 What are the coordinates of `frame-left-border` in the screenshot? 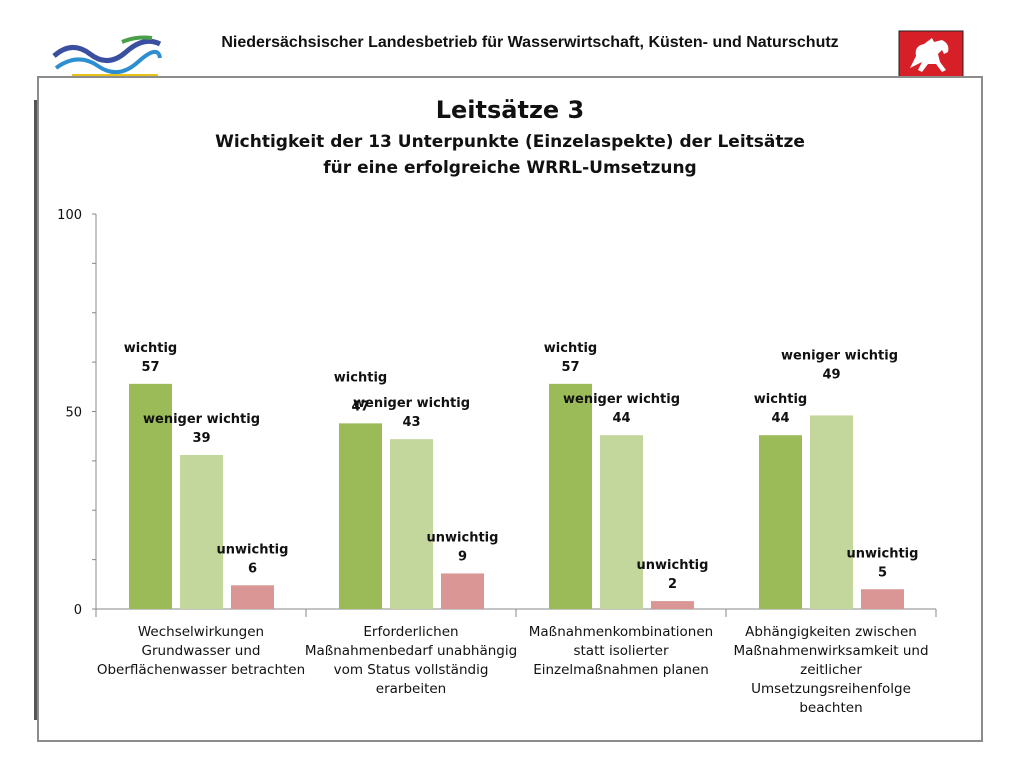 It's located at (35, 410).